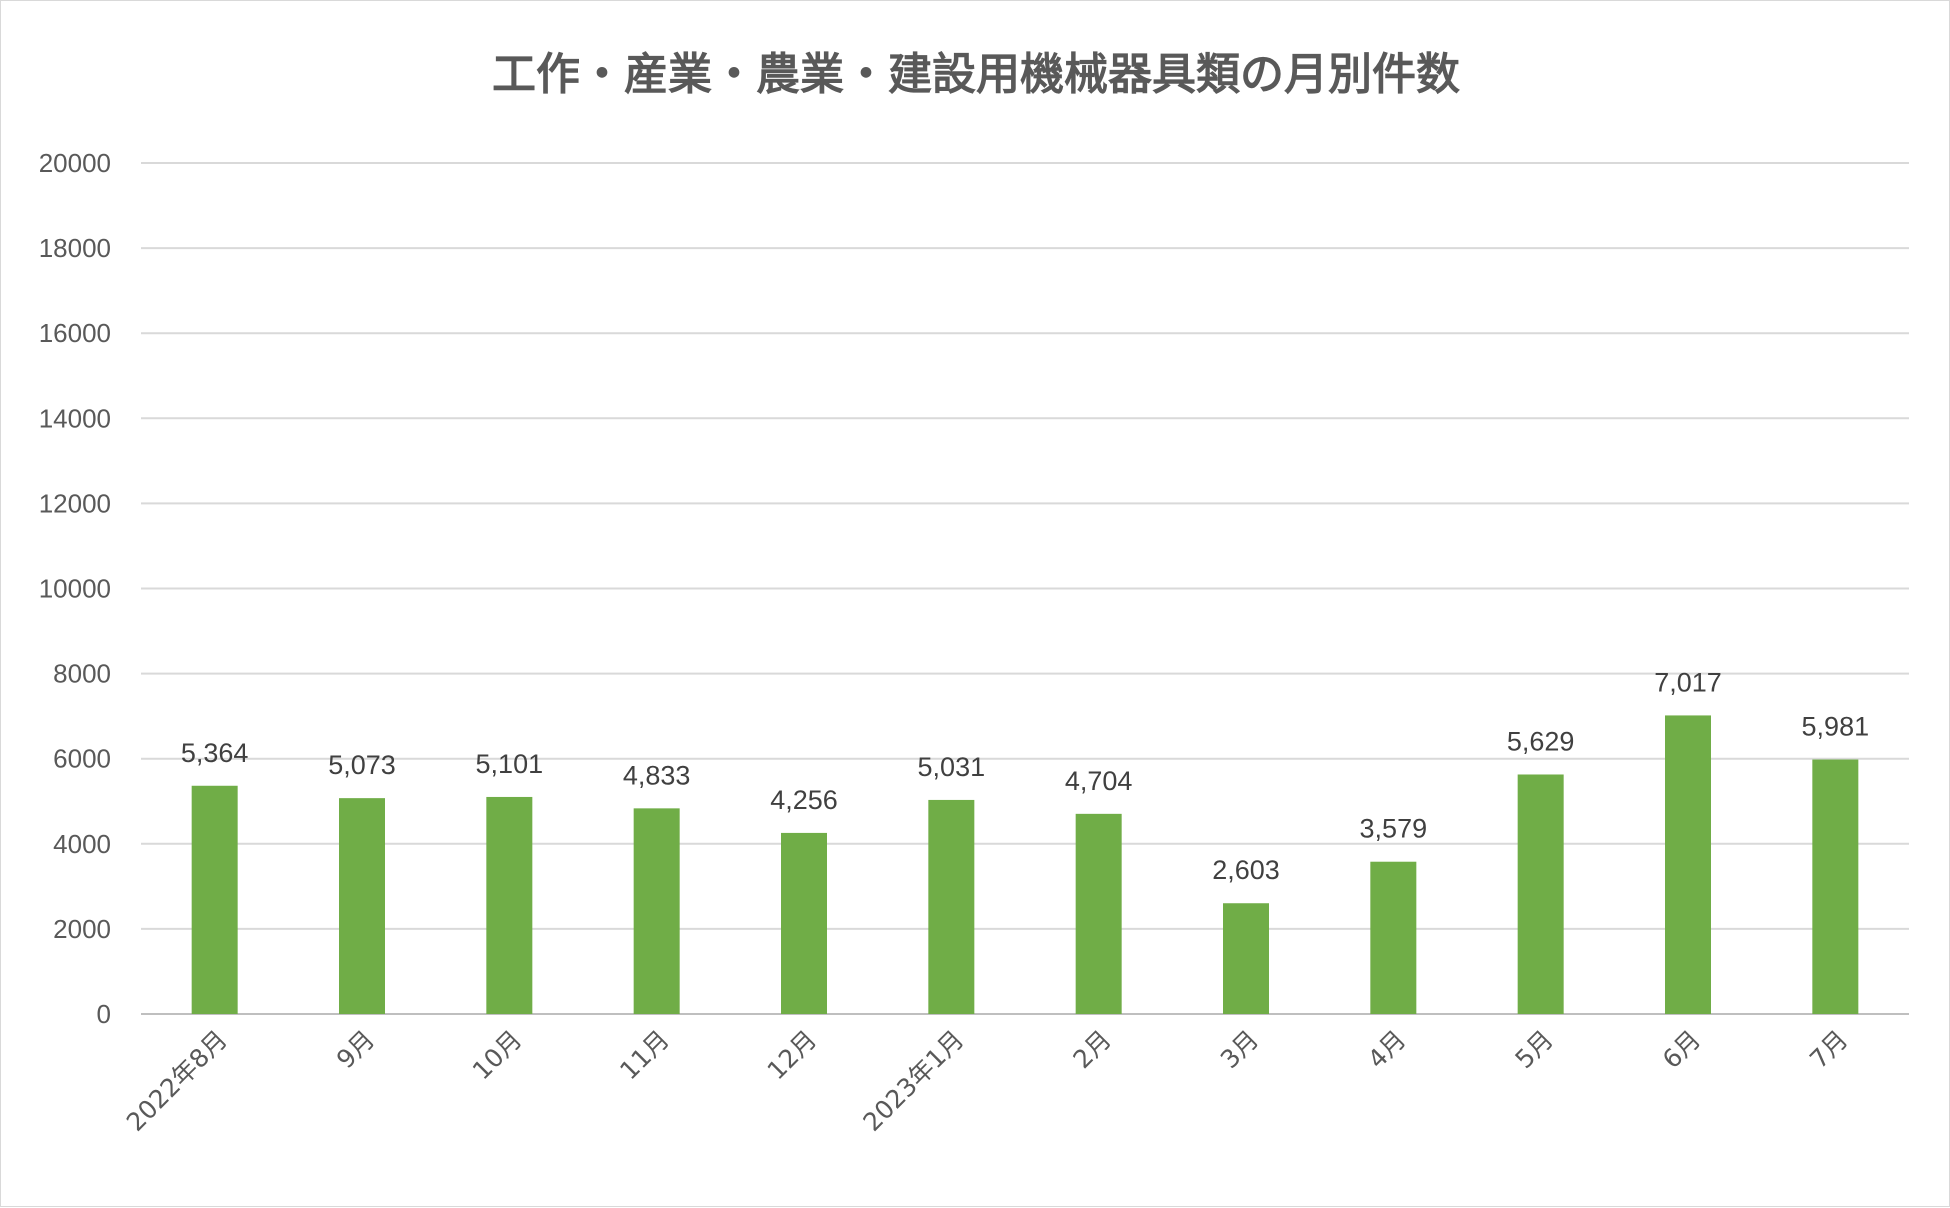 The height and width of the screenshot is (1208, 1950). What do you see at coordinates (1541, 741) in the screenshot?
I see `data-label: 5,629` at bounding box center [1541, 741].